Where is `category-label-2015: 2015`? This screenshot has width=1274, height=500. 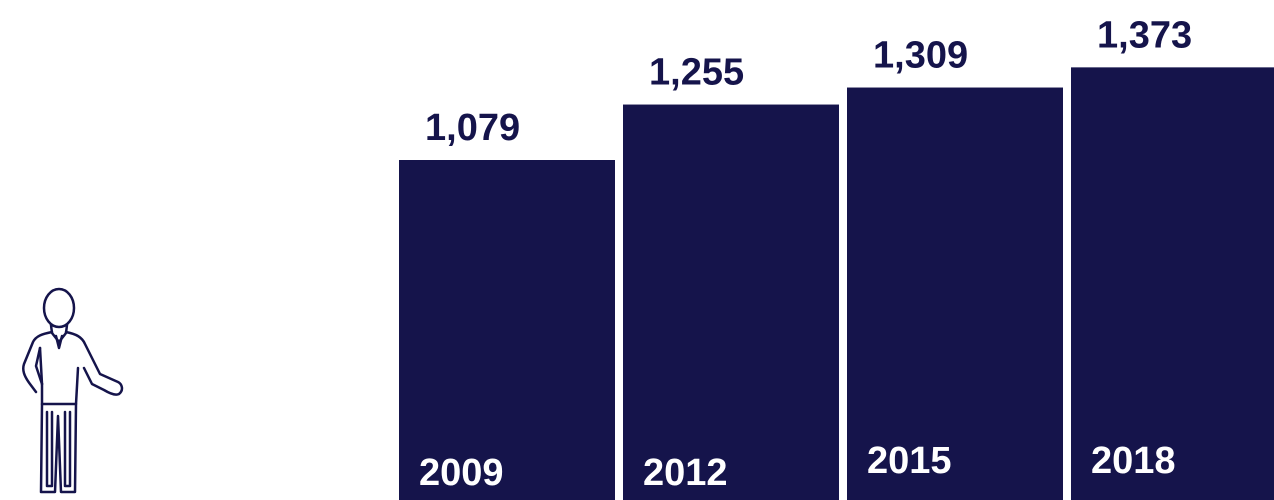
category-label-2015: 2015 is located at coordinates (909, 461).